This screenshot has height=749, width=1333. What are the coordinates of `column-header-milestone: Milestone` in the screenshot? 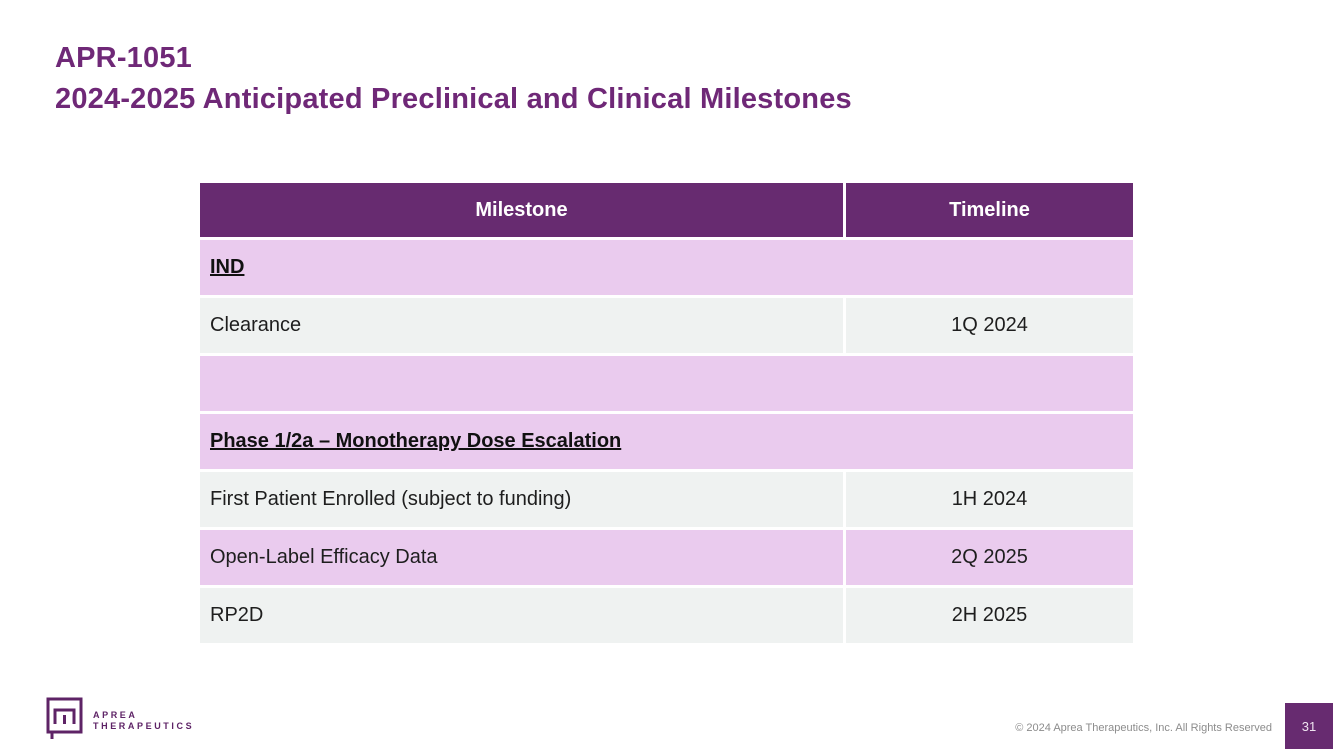 It's located at (521, 210).